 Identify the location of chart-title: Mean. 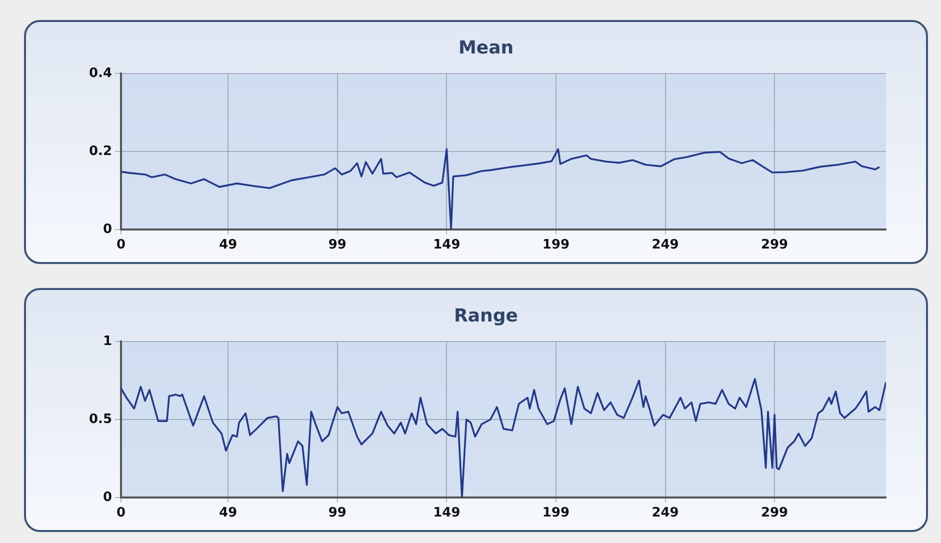
(486, 47).